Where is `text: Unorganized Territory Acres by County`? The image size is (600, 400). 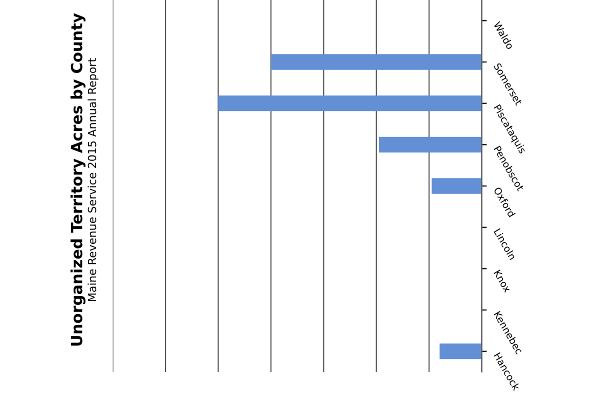
text: Unorganized Territory Acres by County is located at coordinates (78, 179).